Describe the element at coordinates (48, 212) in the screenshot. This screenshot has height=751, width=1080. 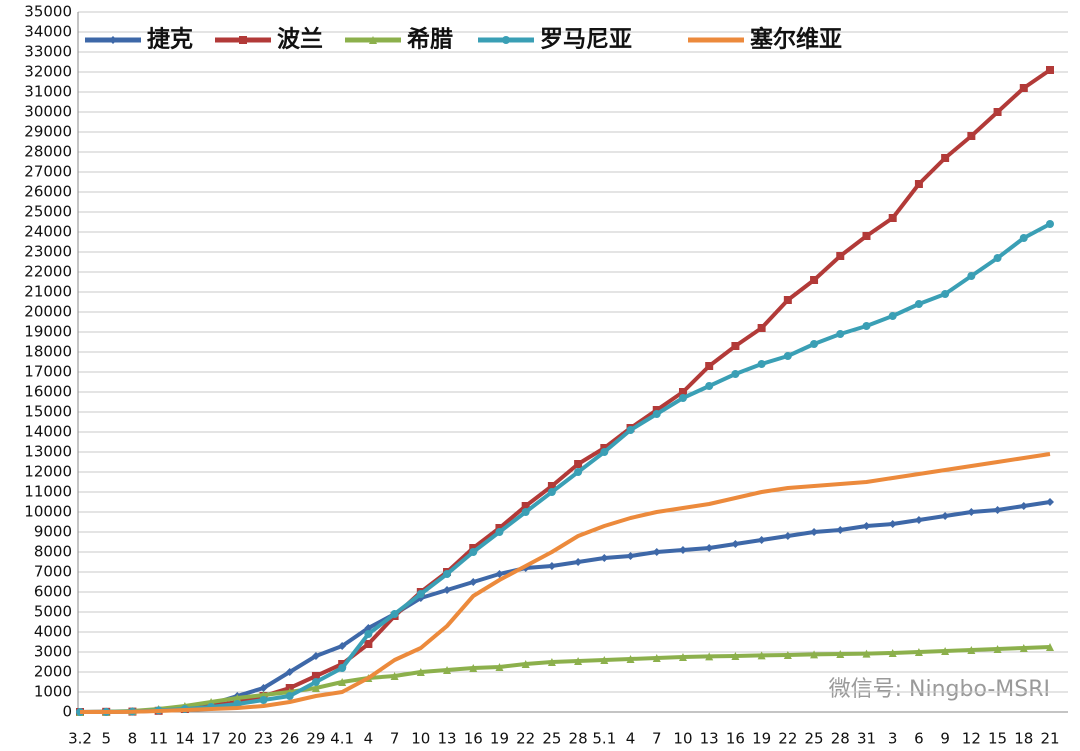
I see `y-tick-label: 25000` at that location.